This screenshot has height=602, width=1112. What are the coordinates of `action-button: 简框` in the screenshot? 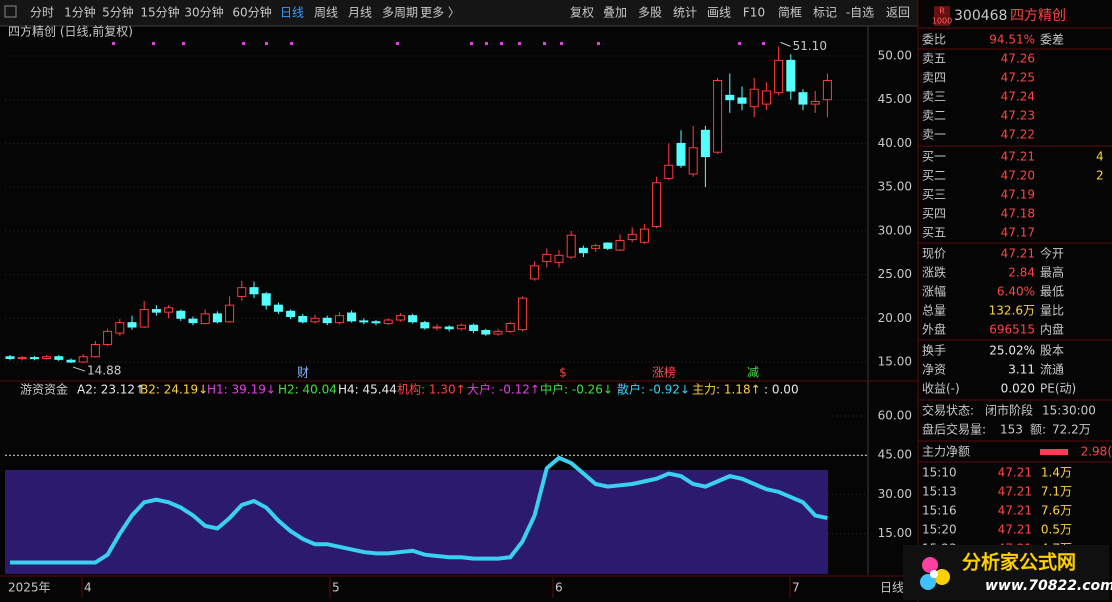 It's located at (790, 13).